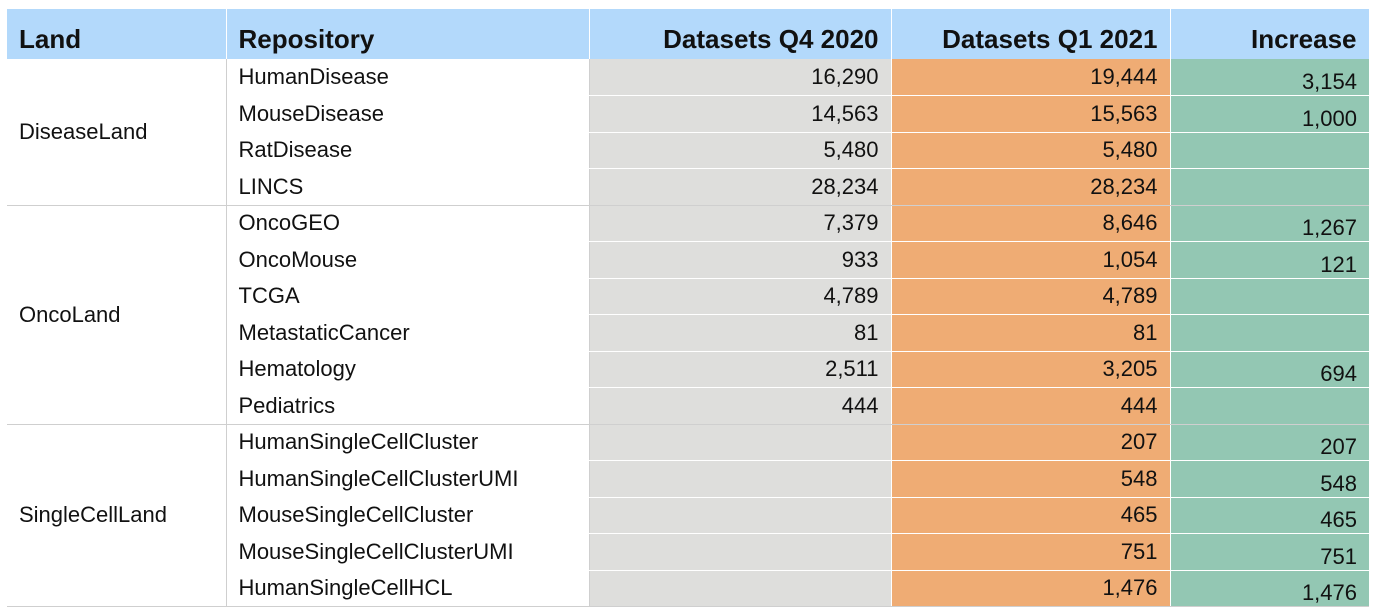 The height and width of the screenshot is (612, 1376). I want to click on q1-2021-cell: 28,234, so click(1031, 187).